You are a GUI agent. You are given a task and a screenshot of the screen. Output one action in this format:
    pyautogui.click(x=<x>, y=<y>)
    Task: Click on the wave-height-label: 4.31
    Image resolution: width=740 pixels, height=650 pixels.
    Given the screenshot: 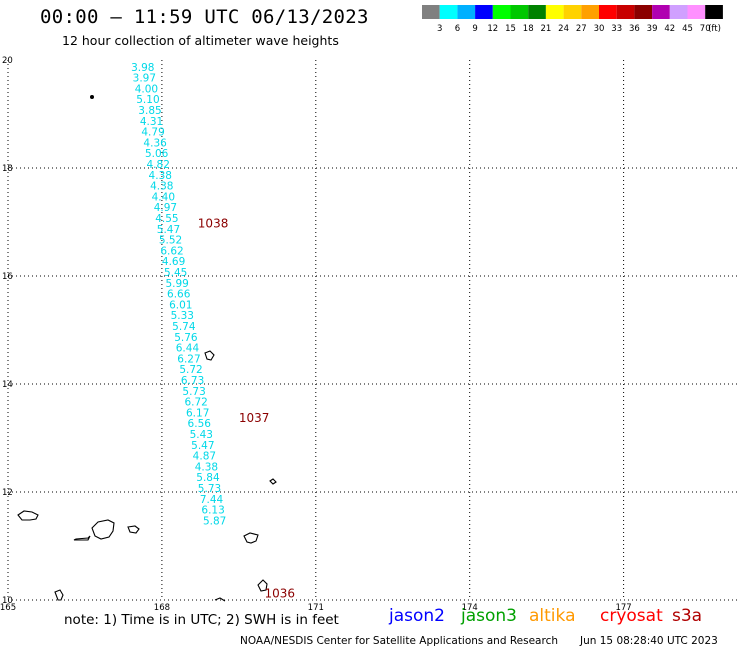 What is the action you would take?
    pyautogui.click(x=151, y=122)
    